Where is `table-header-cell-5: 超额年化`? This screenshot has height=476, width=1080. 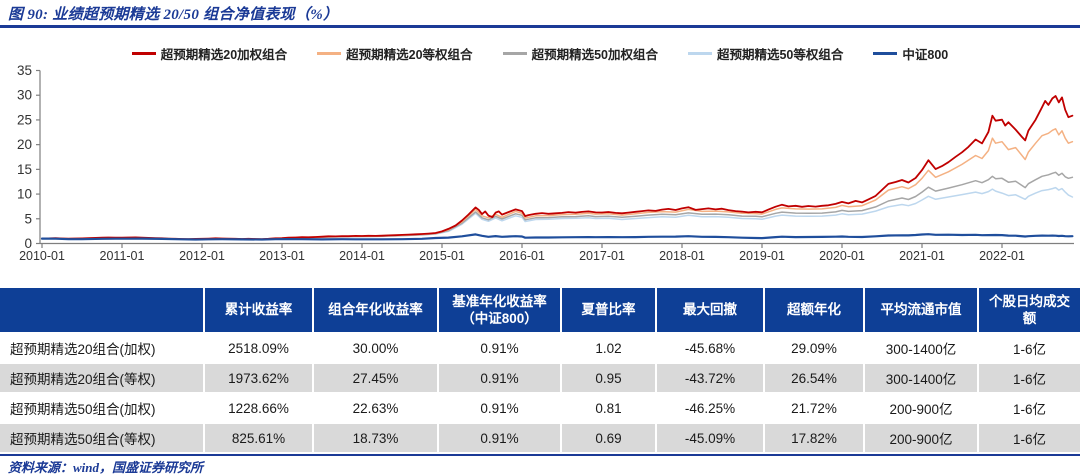 table-header-cell-5: 超额年化 is located at coordinates (813, 310).